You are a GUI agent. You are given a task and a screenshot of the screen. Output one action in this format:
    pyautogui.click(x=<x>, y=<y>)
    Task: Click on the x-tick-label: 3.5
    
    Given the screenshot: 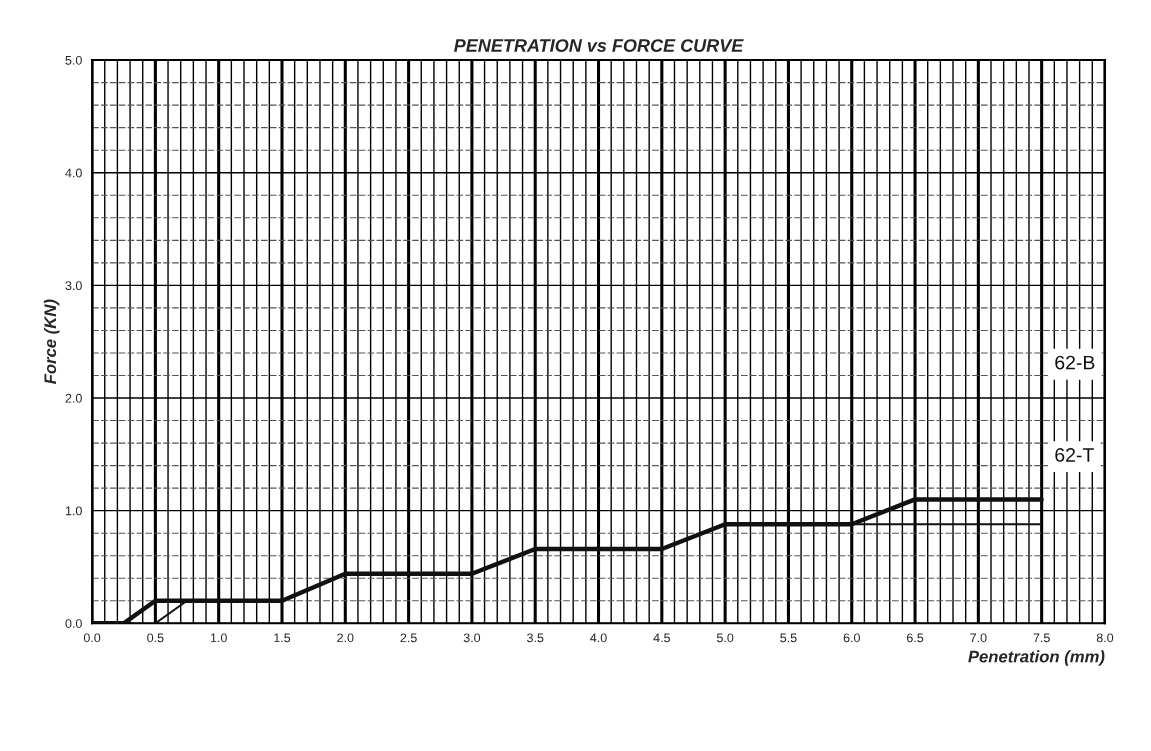 What is the action you would take?
    pyautogui.click(x=535, y=638)
    